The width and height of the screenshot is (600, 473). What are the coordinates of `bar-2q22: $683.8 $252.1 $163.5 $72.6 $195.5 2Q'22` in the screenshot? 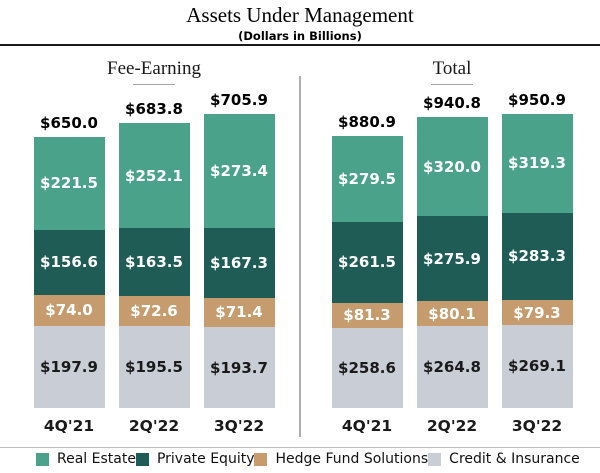 It's located at (154, 267).